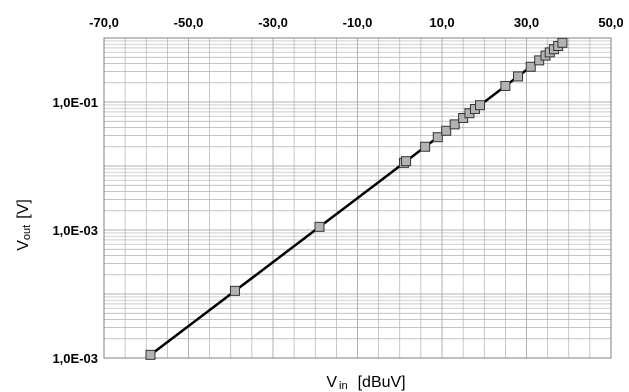 Image resolution: width=629 pixels, height=392 pixels. Describe the element at coordinates (343, 386) in the screenshot. I see `x-axis-title-sub: in` at that location.